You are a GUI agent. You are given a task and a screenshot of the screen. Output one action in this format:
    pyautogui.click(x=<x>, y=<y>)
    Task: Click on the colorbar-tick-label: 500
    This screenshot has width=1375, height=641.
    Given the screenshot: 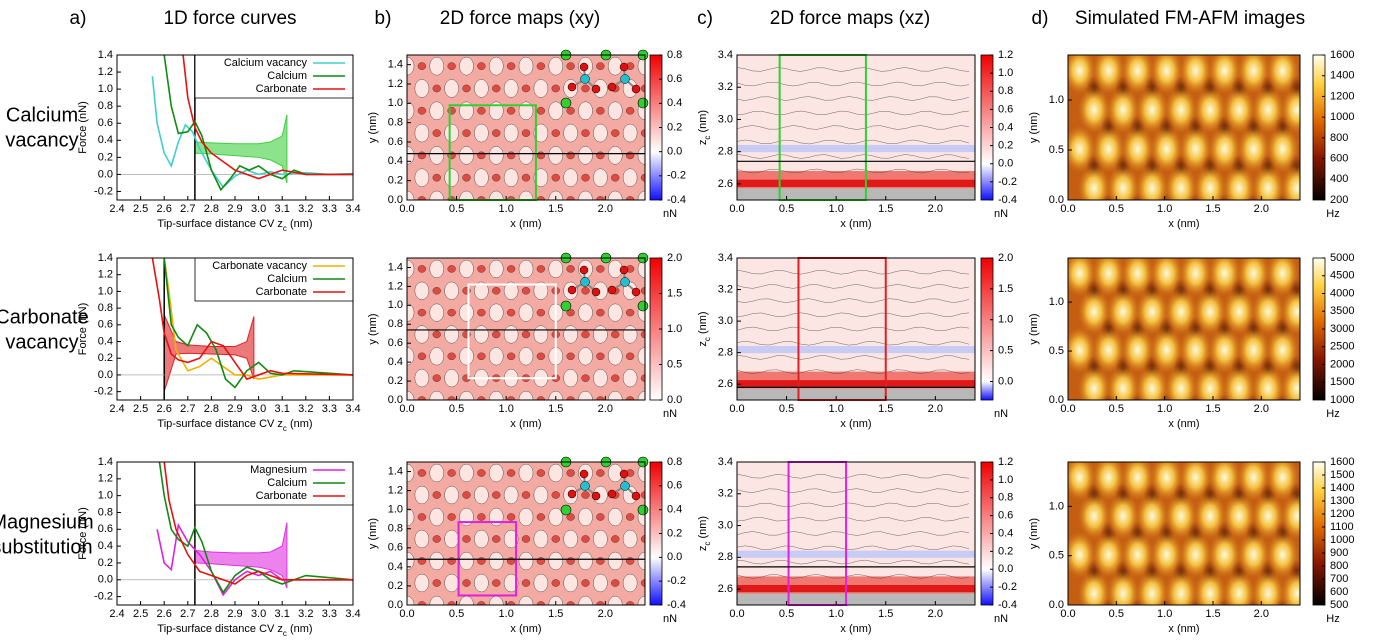 What is the action you would take?
    pyautogui.click(x=1339, y=605)
    